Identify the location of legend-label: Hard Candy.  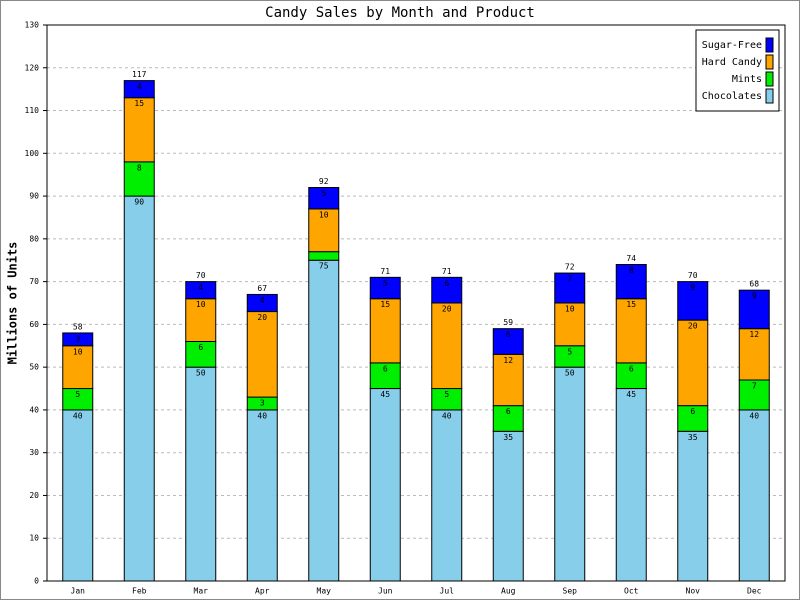
(732, 62).